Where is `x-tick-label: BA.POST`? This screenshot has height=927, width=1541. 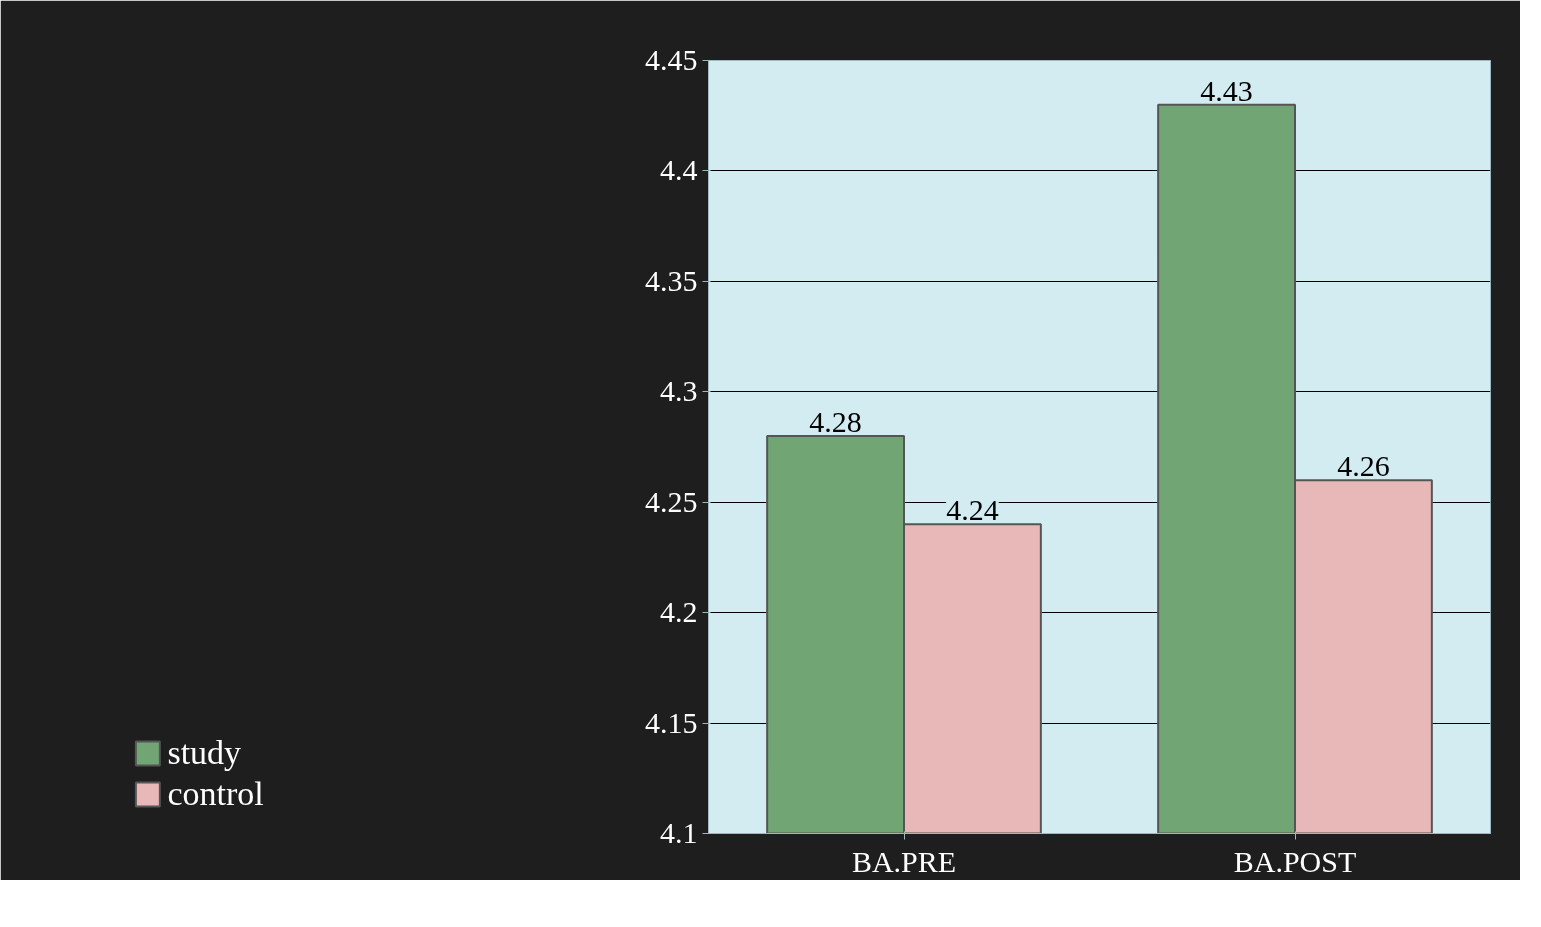
x-tick-label: BA.POST is located at coordinates (1295, 861).